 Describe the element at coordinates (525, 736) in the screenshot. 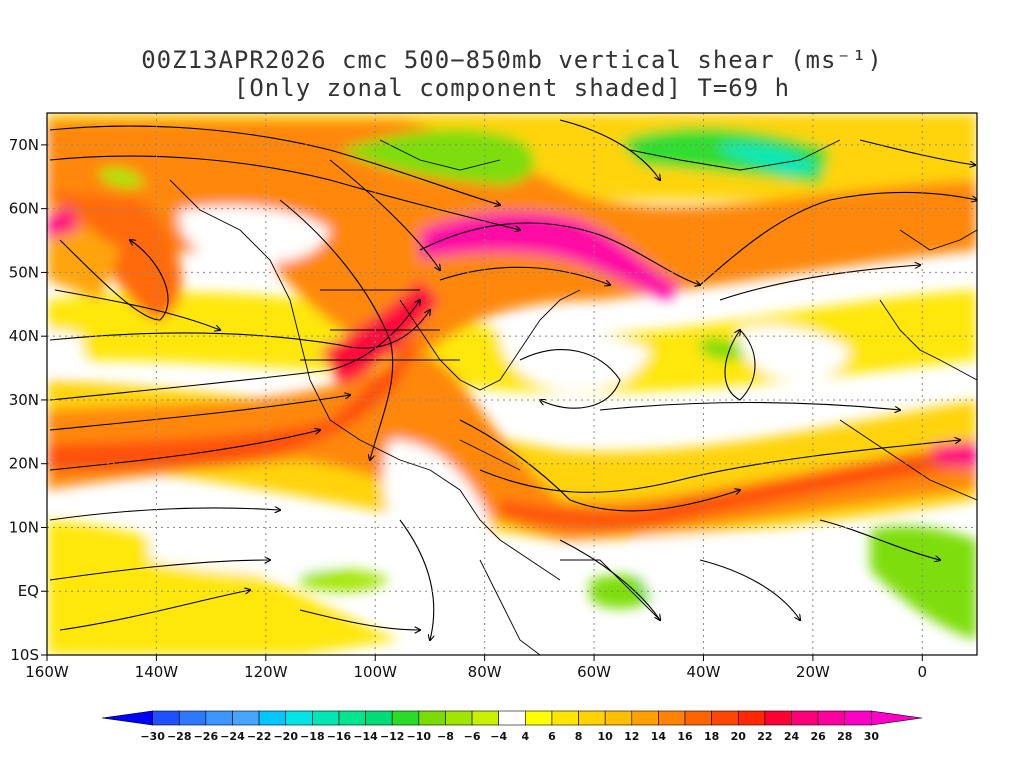

I see `colorbar-label: 4` at that location.